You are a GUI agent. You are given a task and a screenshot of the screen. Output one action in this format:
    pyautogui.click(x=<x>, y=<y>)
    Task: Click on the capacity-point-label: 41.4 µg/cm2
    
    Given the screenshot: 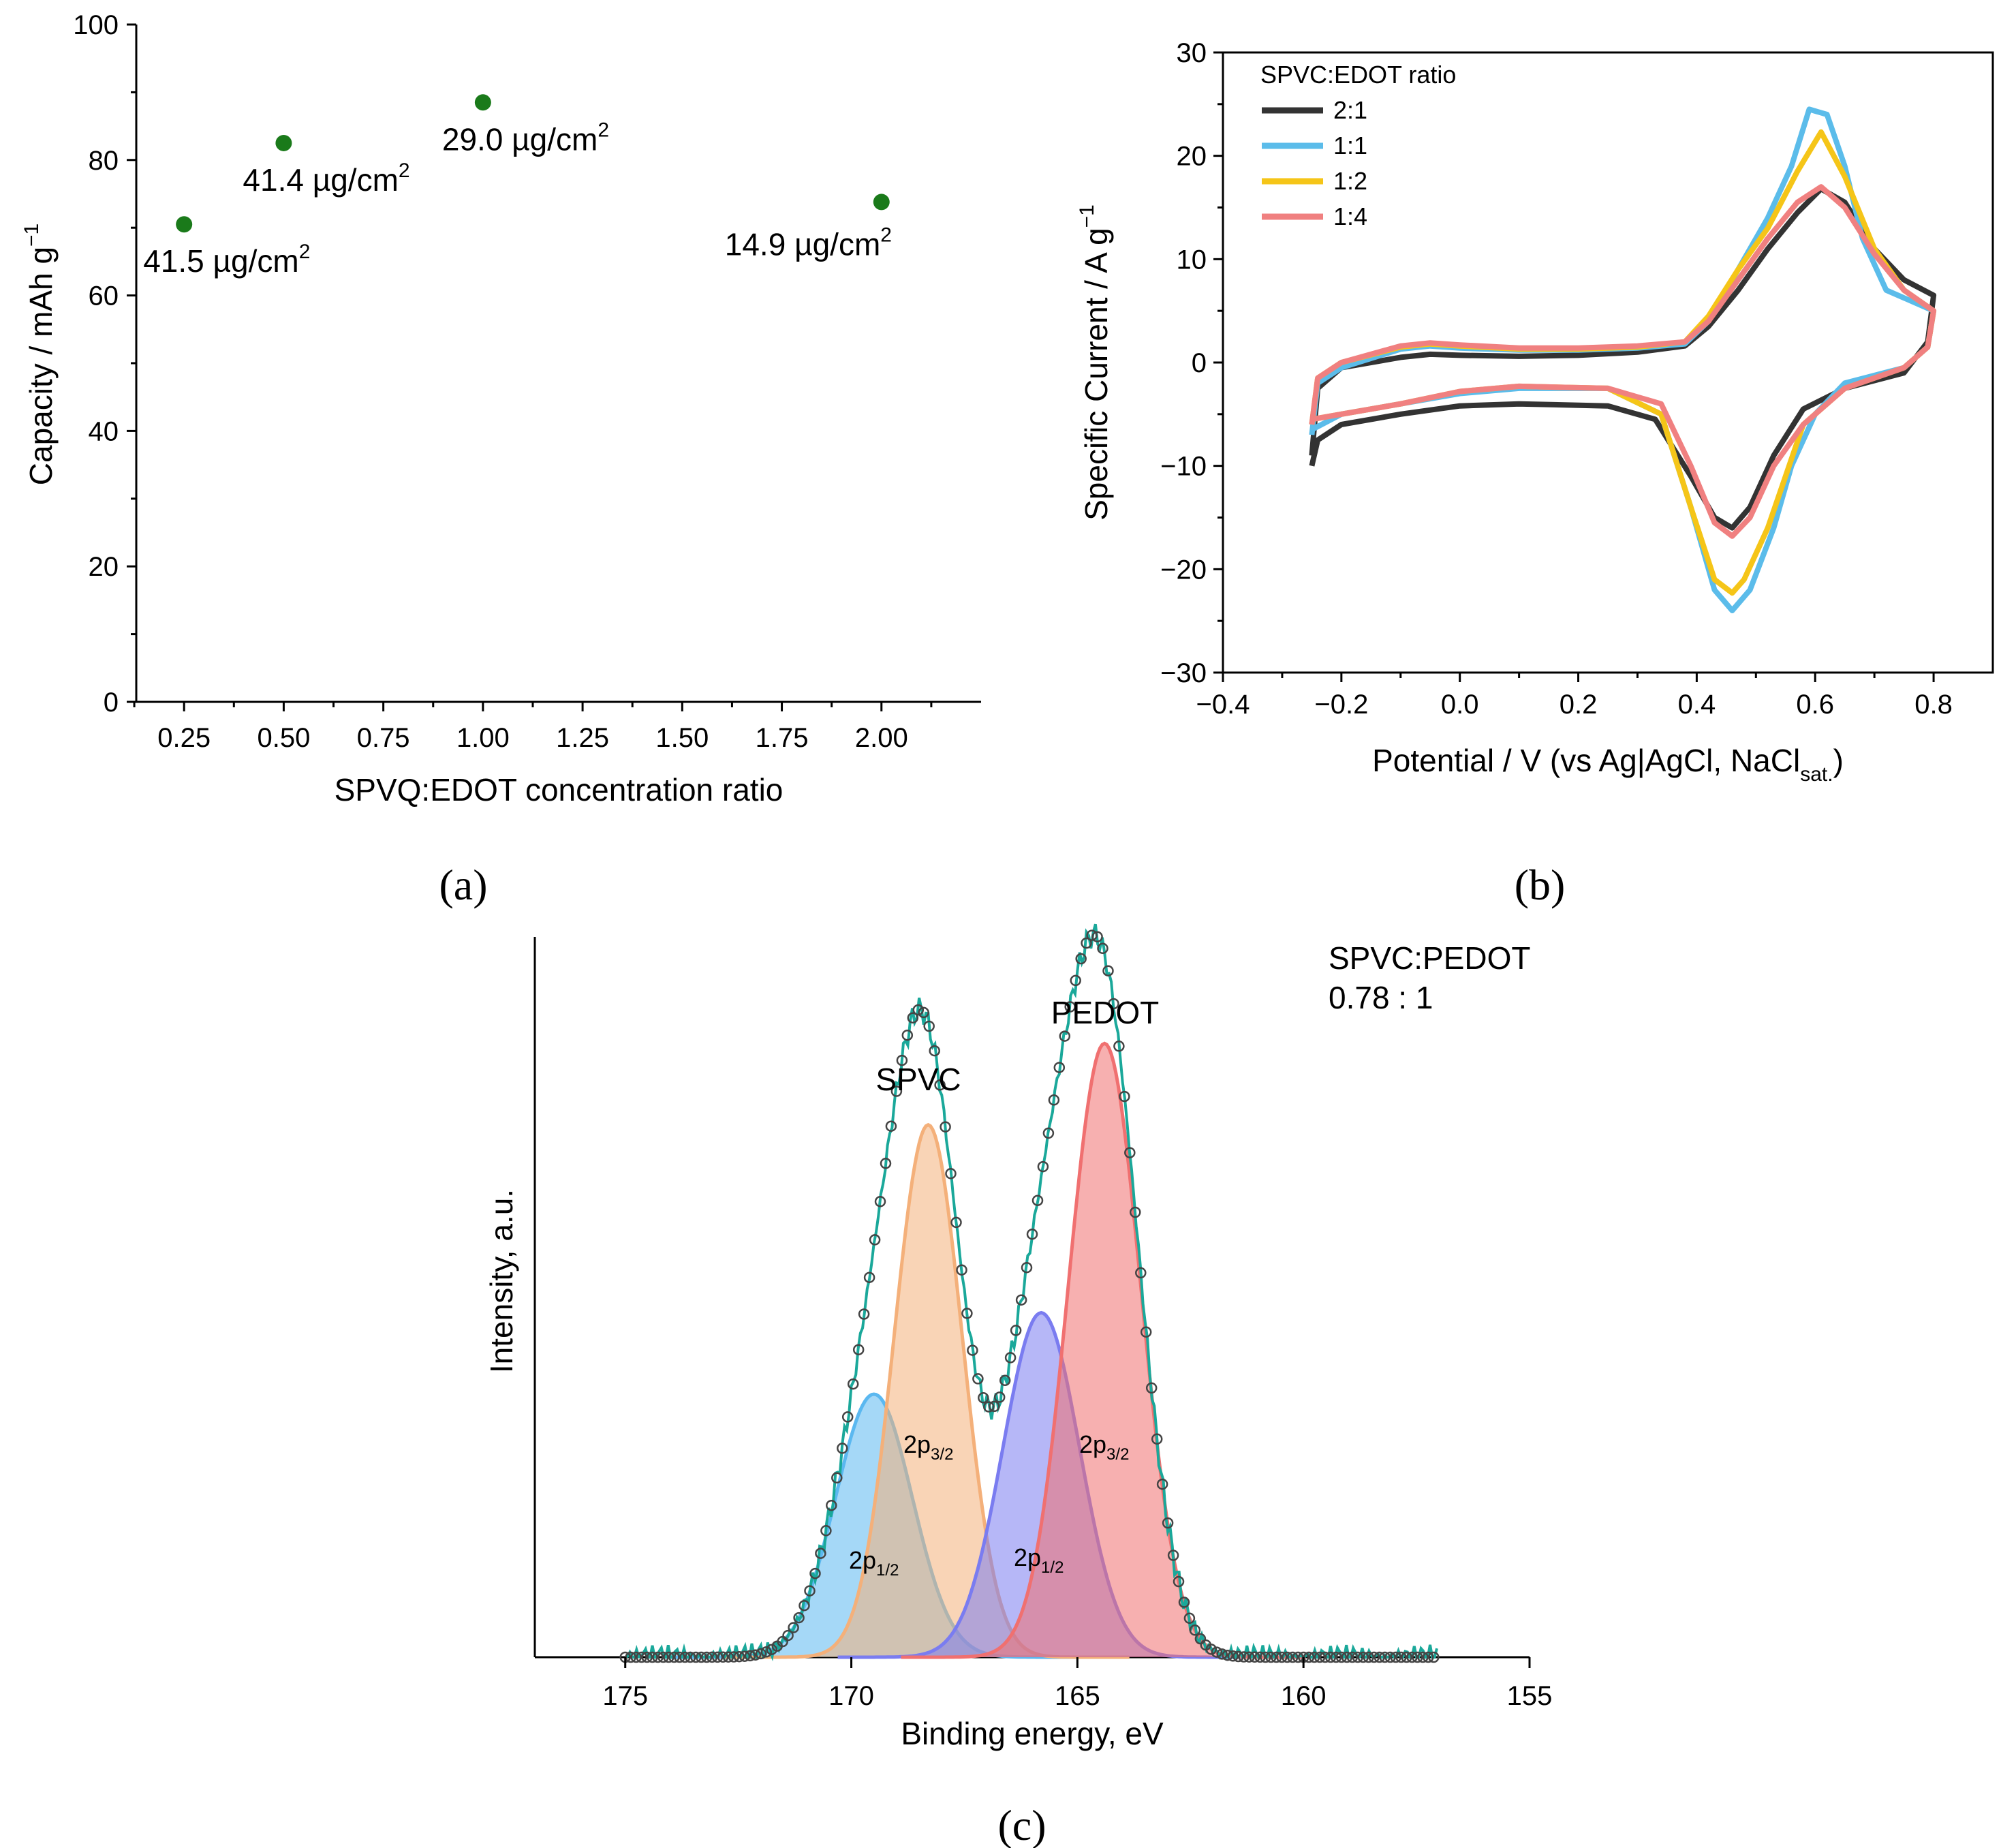 What is the action you would take?
    pyautogui.click(x=326, y=178)
    